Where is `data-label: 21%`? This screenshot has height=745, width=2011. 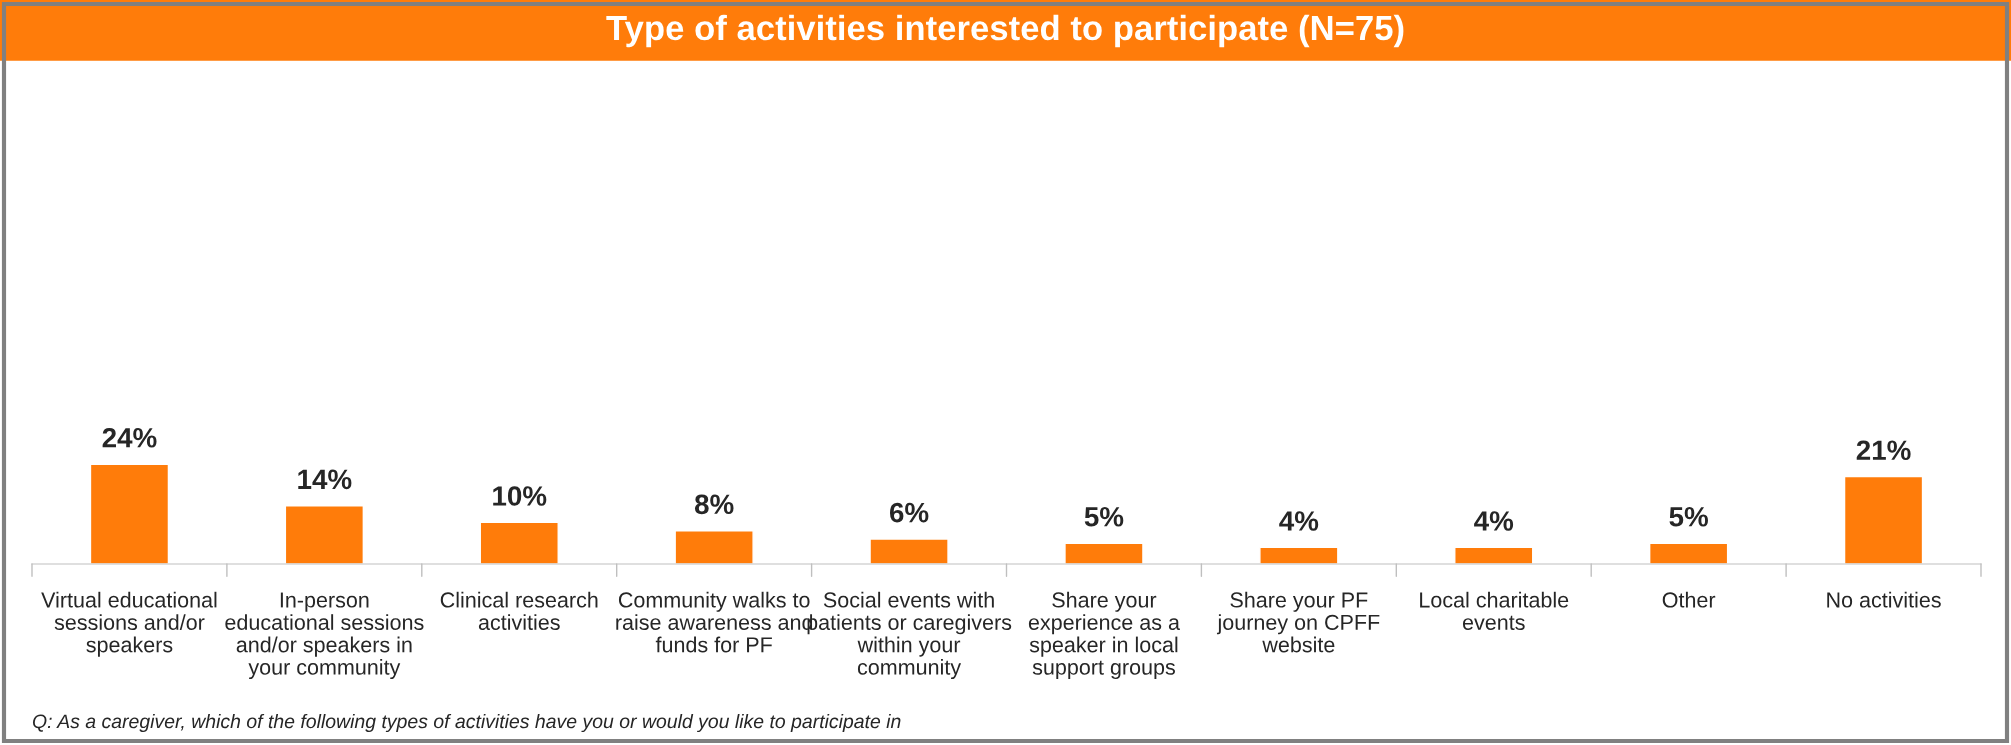
data-label: 21% is located at coordinates (1883, 450).